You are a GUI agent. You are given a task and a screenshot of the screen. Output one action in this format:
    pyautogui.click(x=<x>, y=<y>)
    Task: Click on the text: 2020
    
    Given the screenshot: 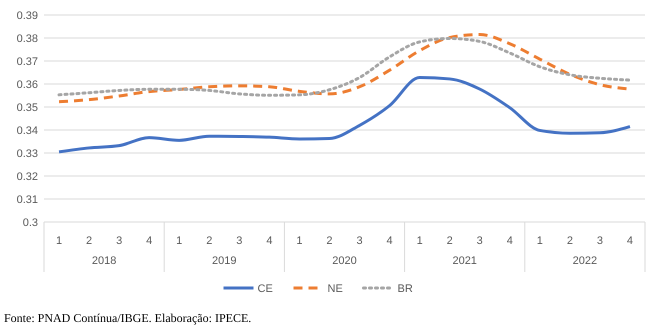 What is the action you would take?
    pyautogui.click(x=344, y=260)
    